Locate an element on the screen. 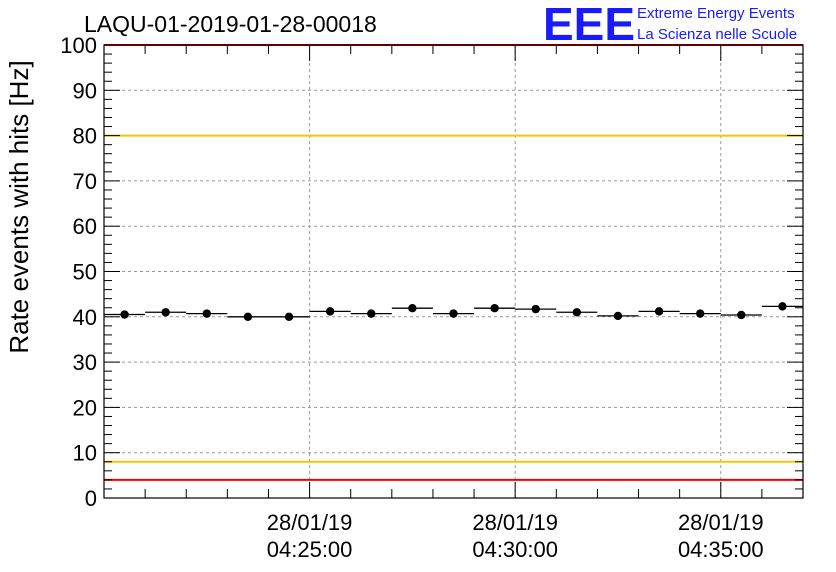 This screenshot has height=572, width=836. y-tick-label: 50 is located at coordinates (85, 272).